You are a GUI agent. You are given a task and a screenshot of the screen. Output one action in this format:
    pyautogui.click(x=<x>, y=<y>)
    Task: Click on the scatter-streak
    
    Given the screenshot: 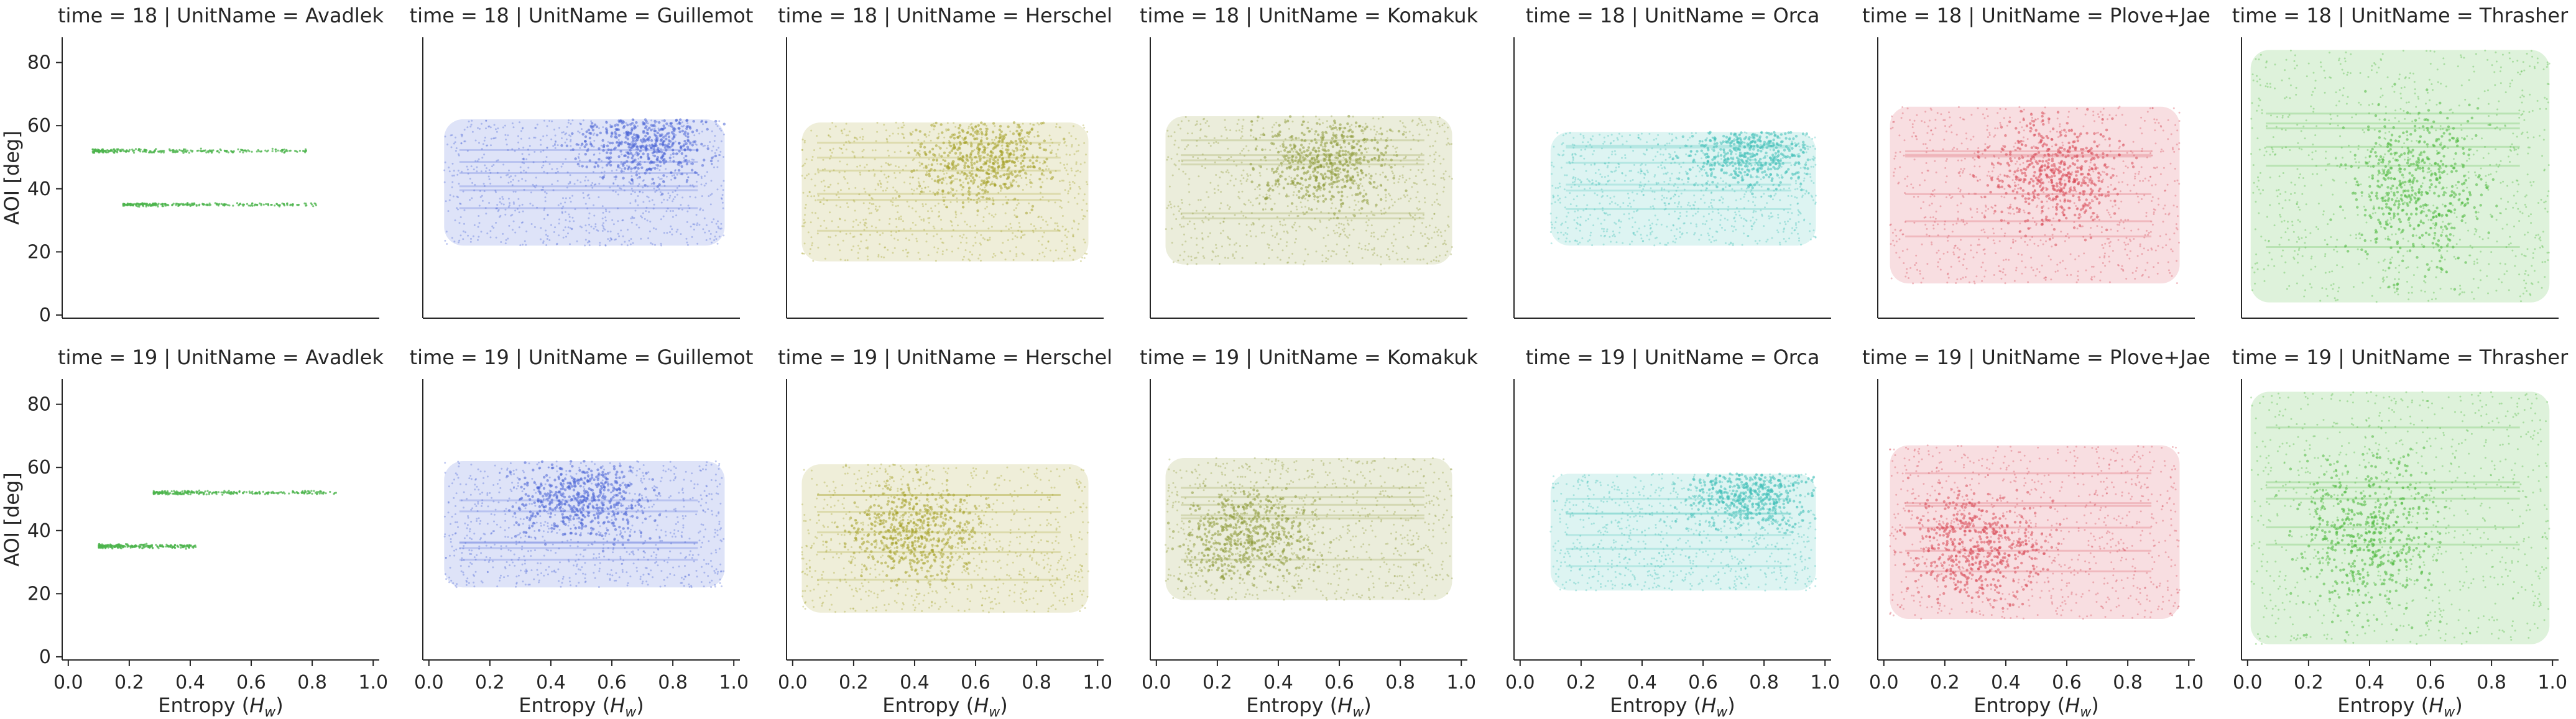 What is the action you would take?
    pyautogui.click(x=1302, y=140)
    